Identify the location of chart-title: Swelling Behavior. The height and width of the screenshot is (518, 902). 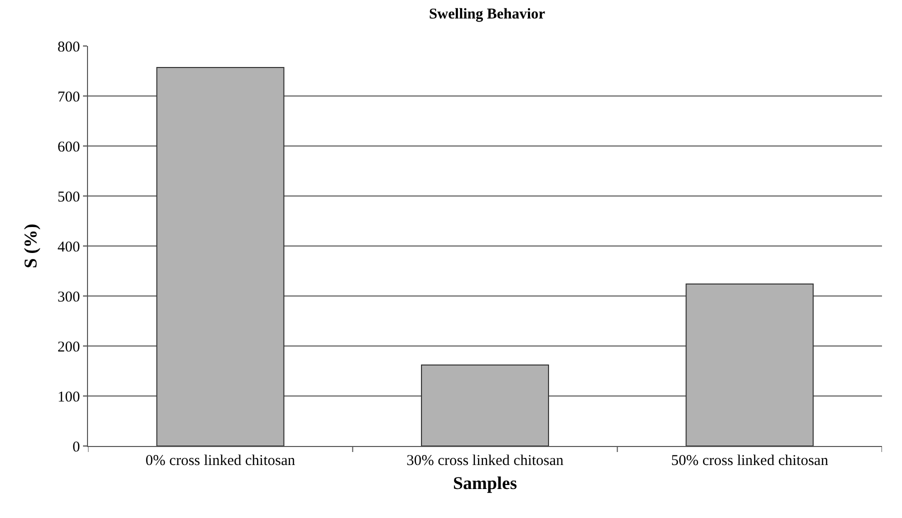
(487, 14).